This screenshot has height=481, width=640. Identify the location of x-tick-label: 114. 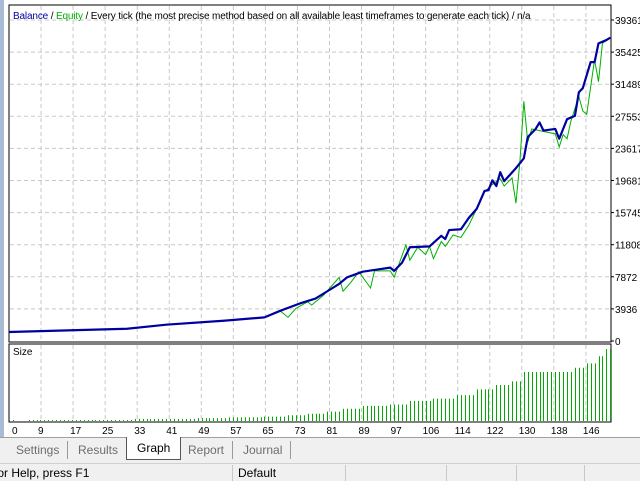
(463, 431).